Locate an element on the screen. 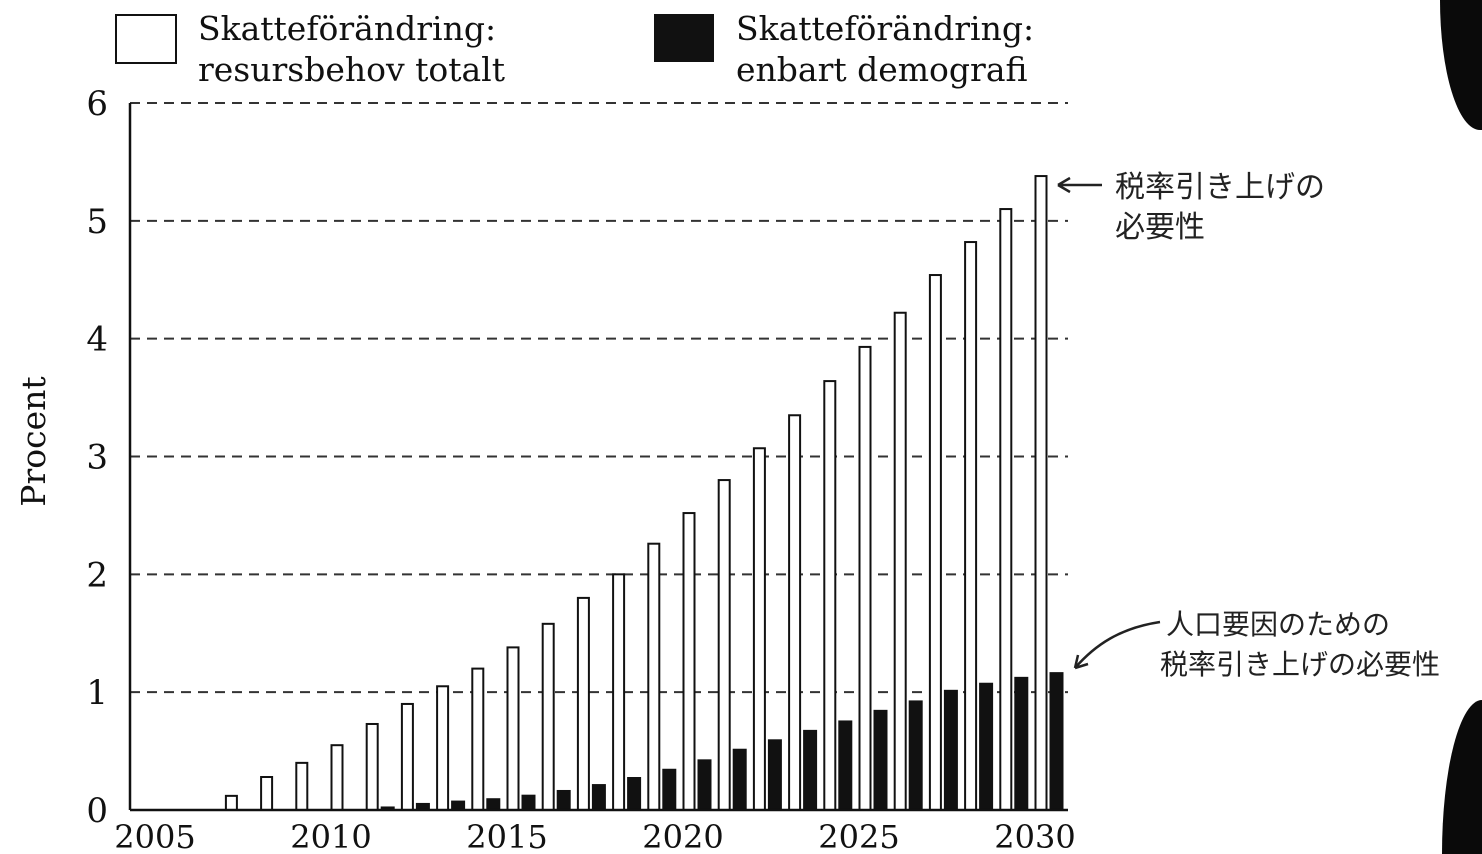  legend-total-line2: resursbehov totalt is located at coordinates (351, 69).